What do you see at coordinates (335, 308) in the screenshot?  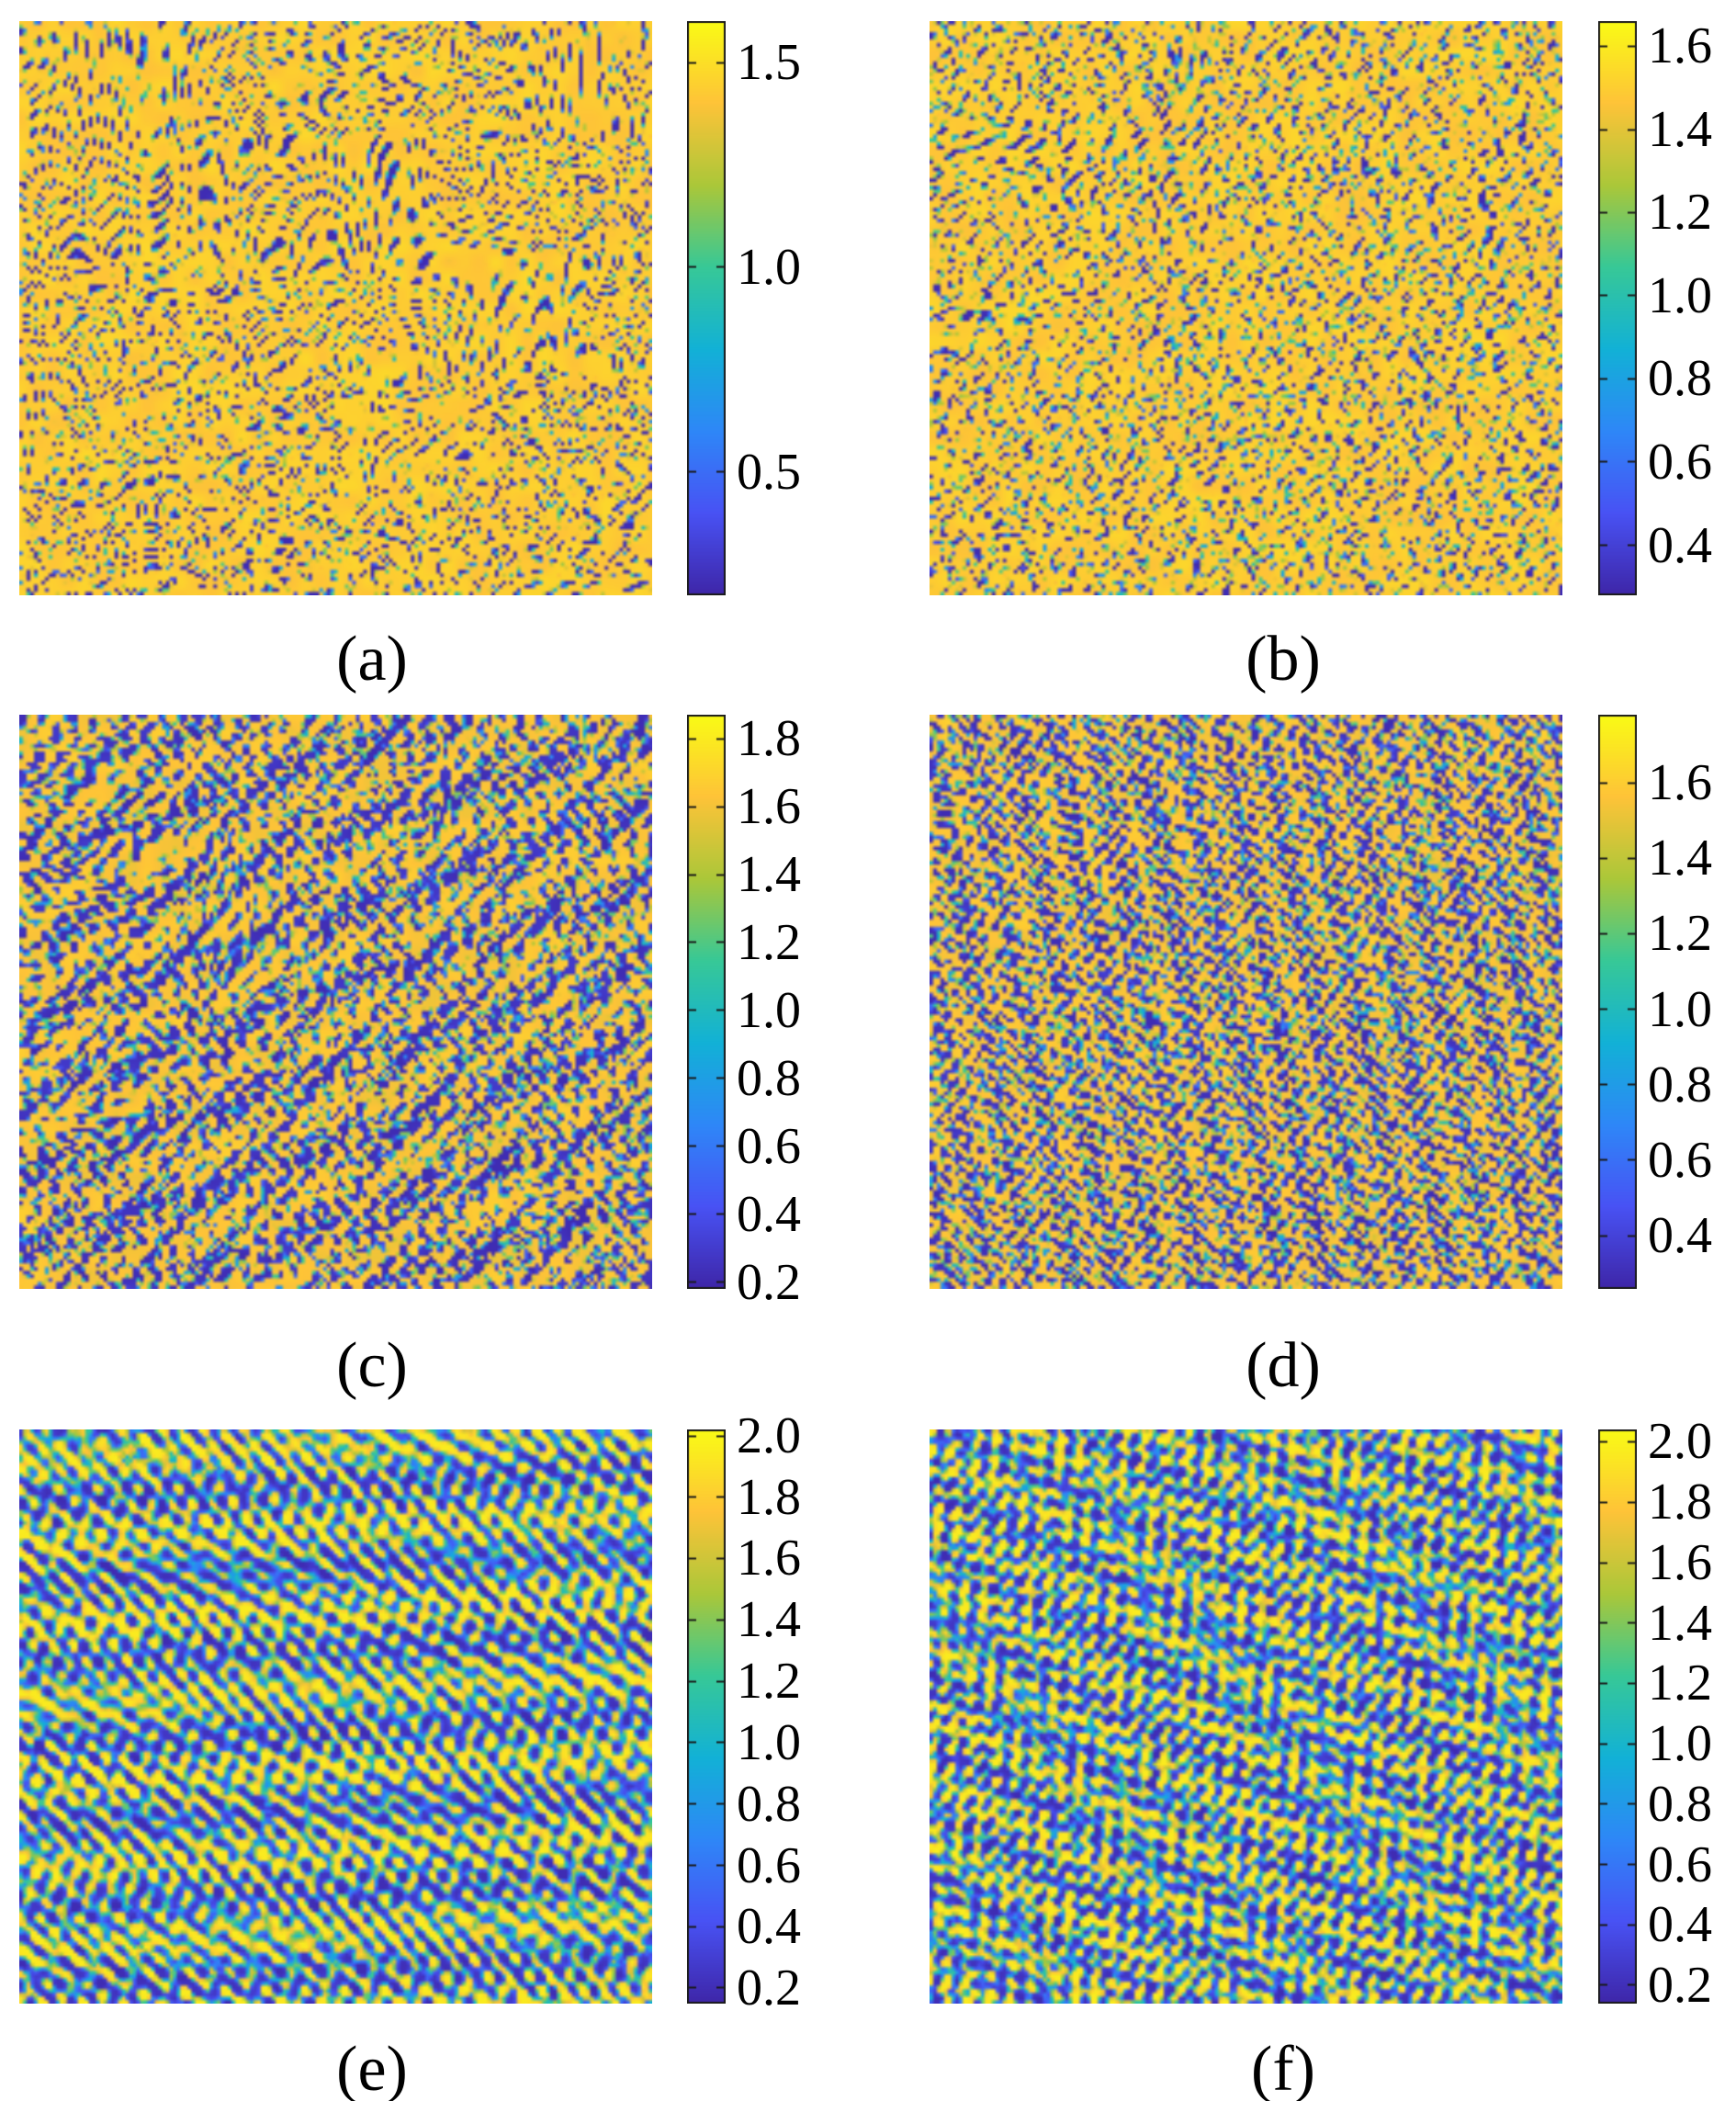 I see `pattern-heatmap-a` at bounding box center [335, 308].